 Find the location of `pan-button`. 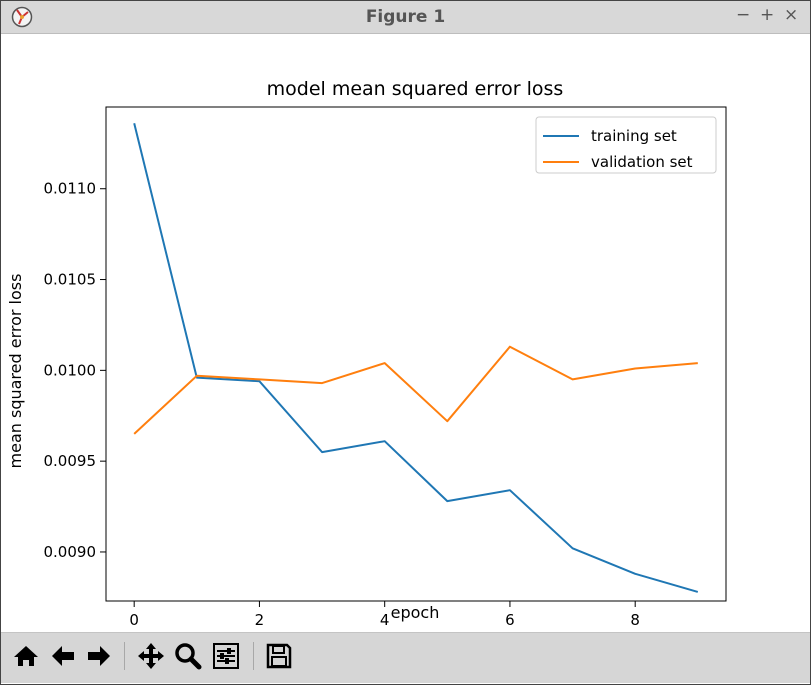

pan-button is located at coordinates (151, 656).